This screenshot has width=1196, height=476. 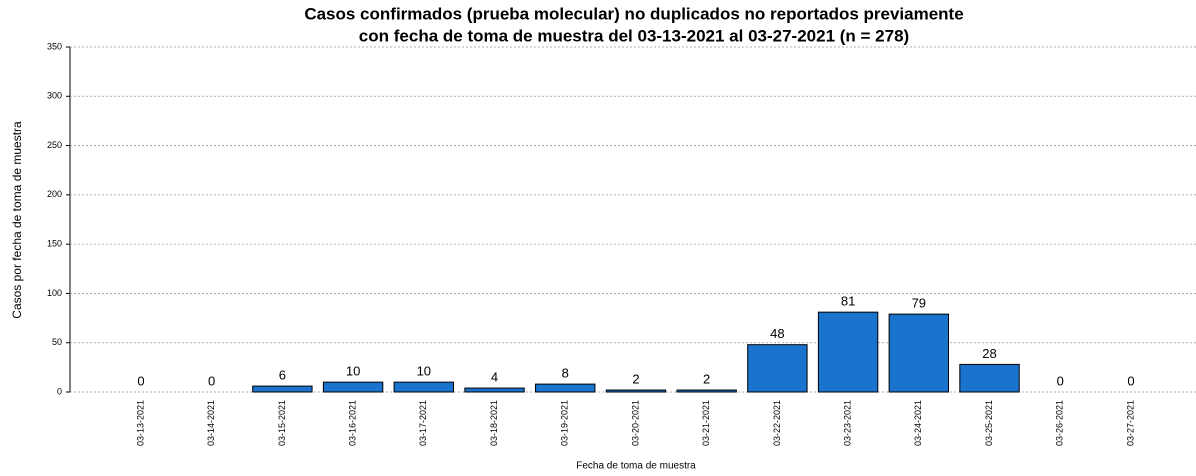 What do you see at coordinates (423, 423) in the screenshot?
I see `x-tick-label: 03-17-2021` at bounding box center [423, 423].